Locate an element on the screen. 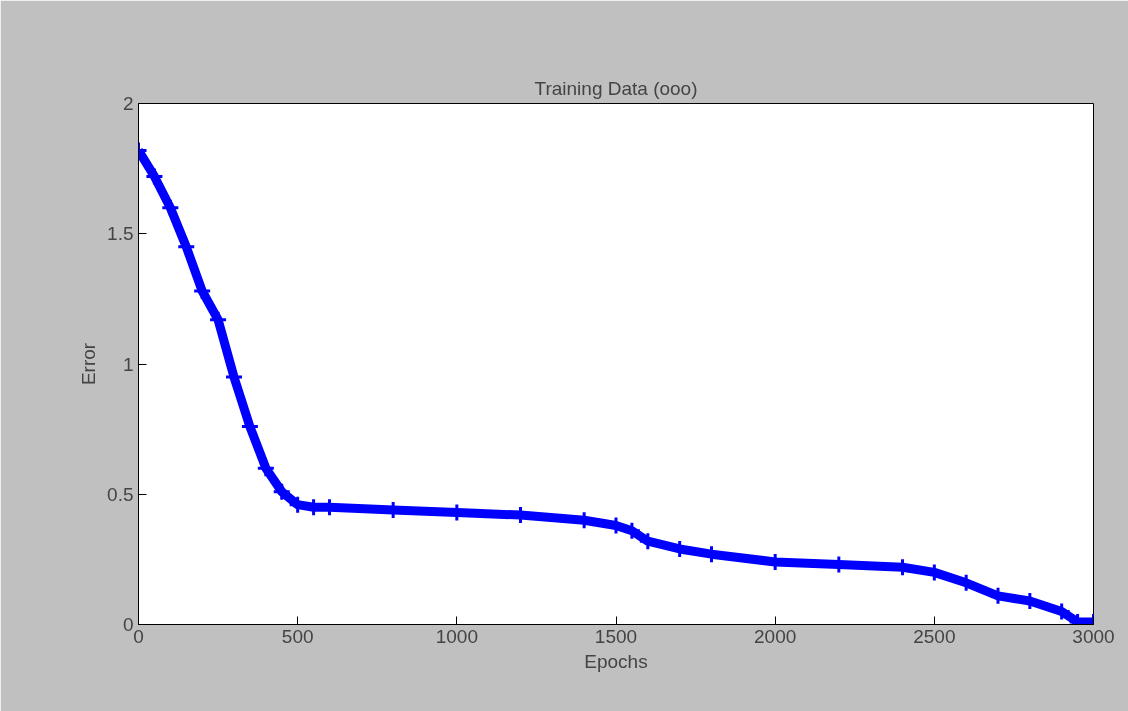  x-tick-label: 2500 is located at coordinates (934, 636).